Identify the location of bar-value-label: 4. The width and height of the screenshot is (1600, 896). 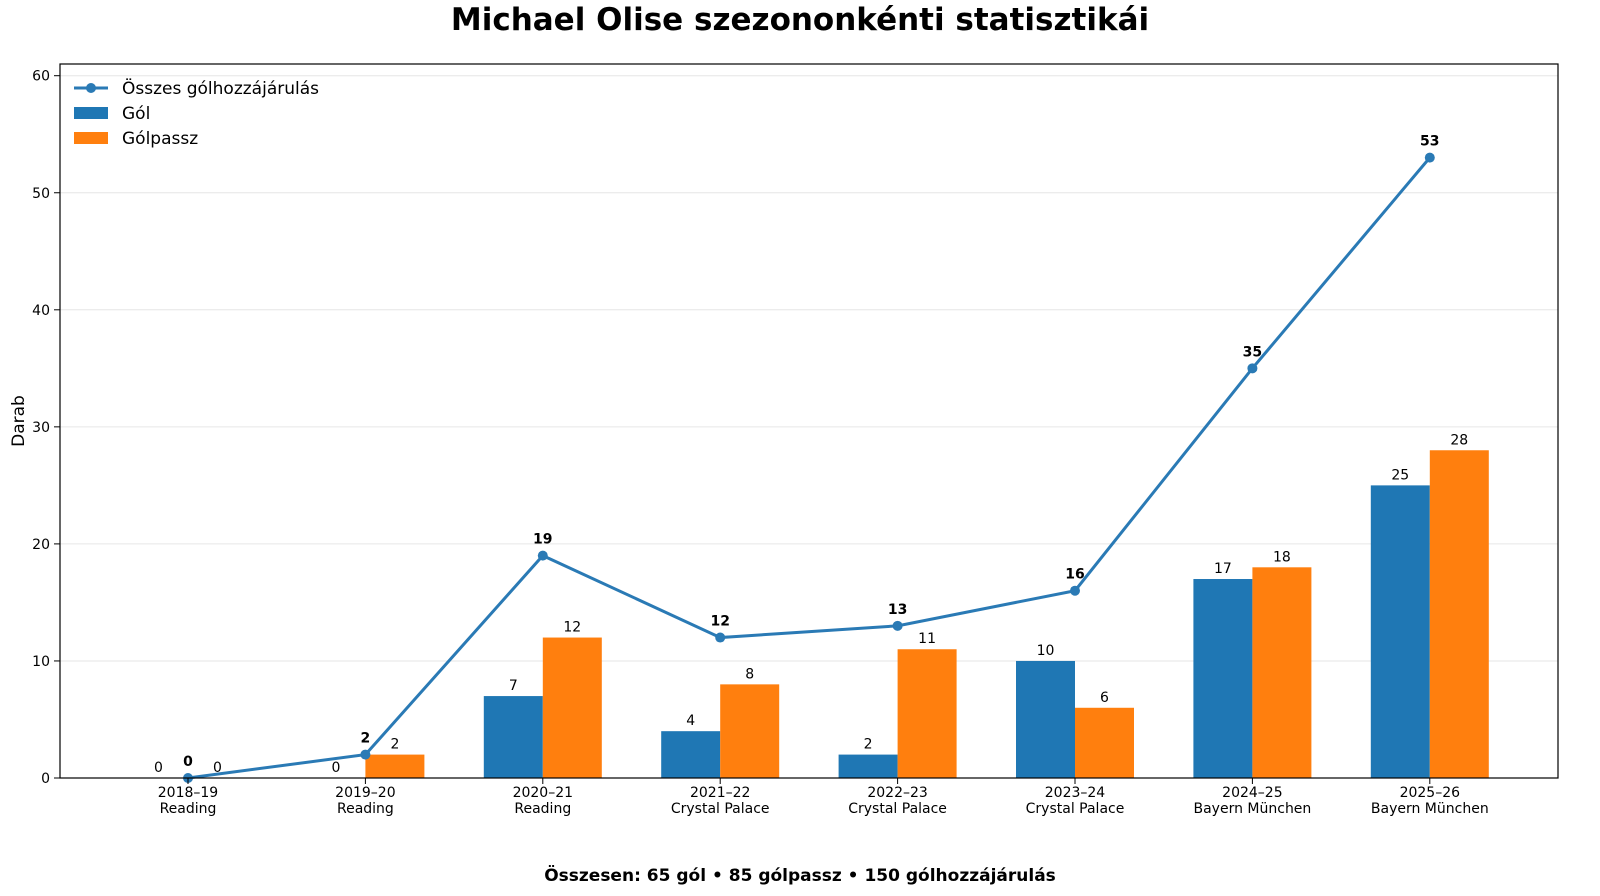
(690, 721).